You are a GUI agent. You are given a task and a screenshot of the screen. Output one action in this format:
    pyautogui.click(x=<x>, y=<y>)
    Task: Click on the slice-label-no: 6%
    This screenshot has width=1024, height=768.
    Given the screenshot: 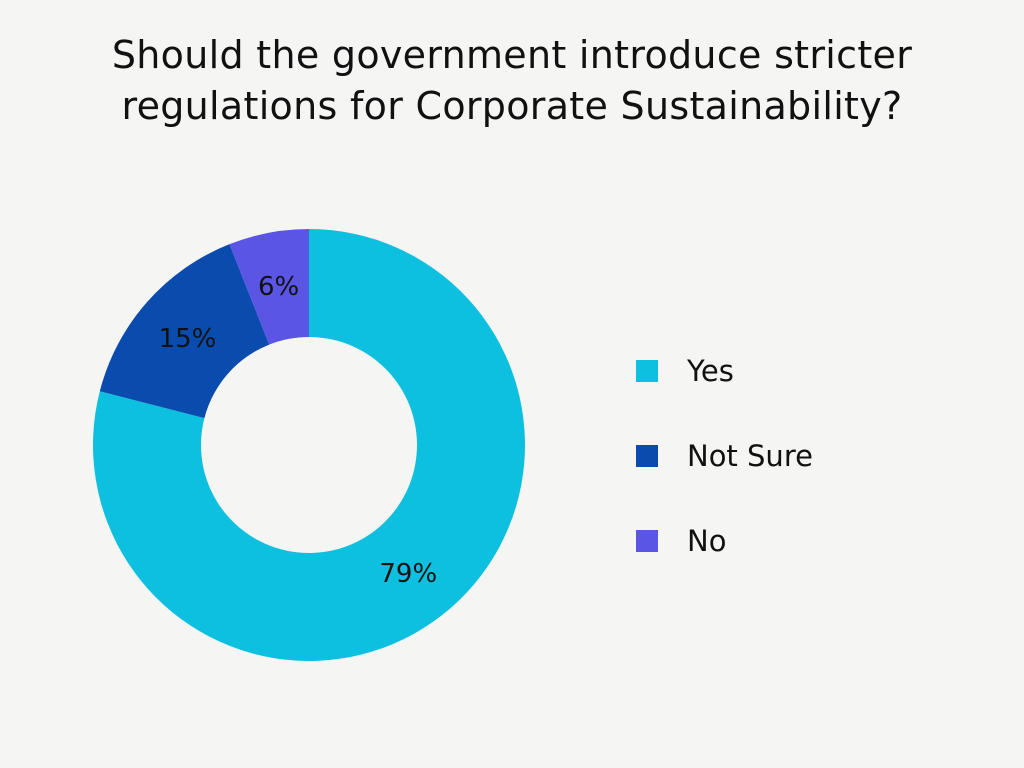 What is the action you would take?
    pyautogui.click(x=278, y=287)
    